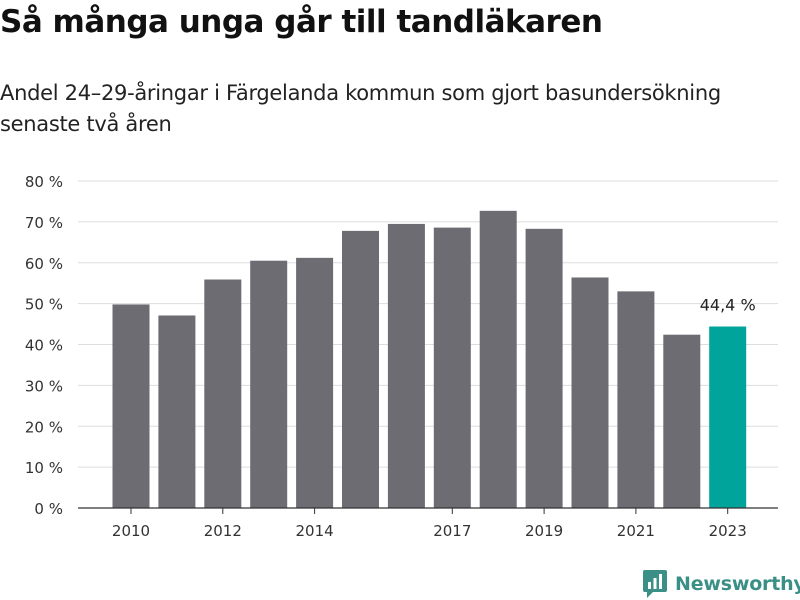 The image size is (800, 600). What do you see at coordinates (544, 368) in the screenshot?
I see `bar-2019` at bounding box center [544, 368].